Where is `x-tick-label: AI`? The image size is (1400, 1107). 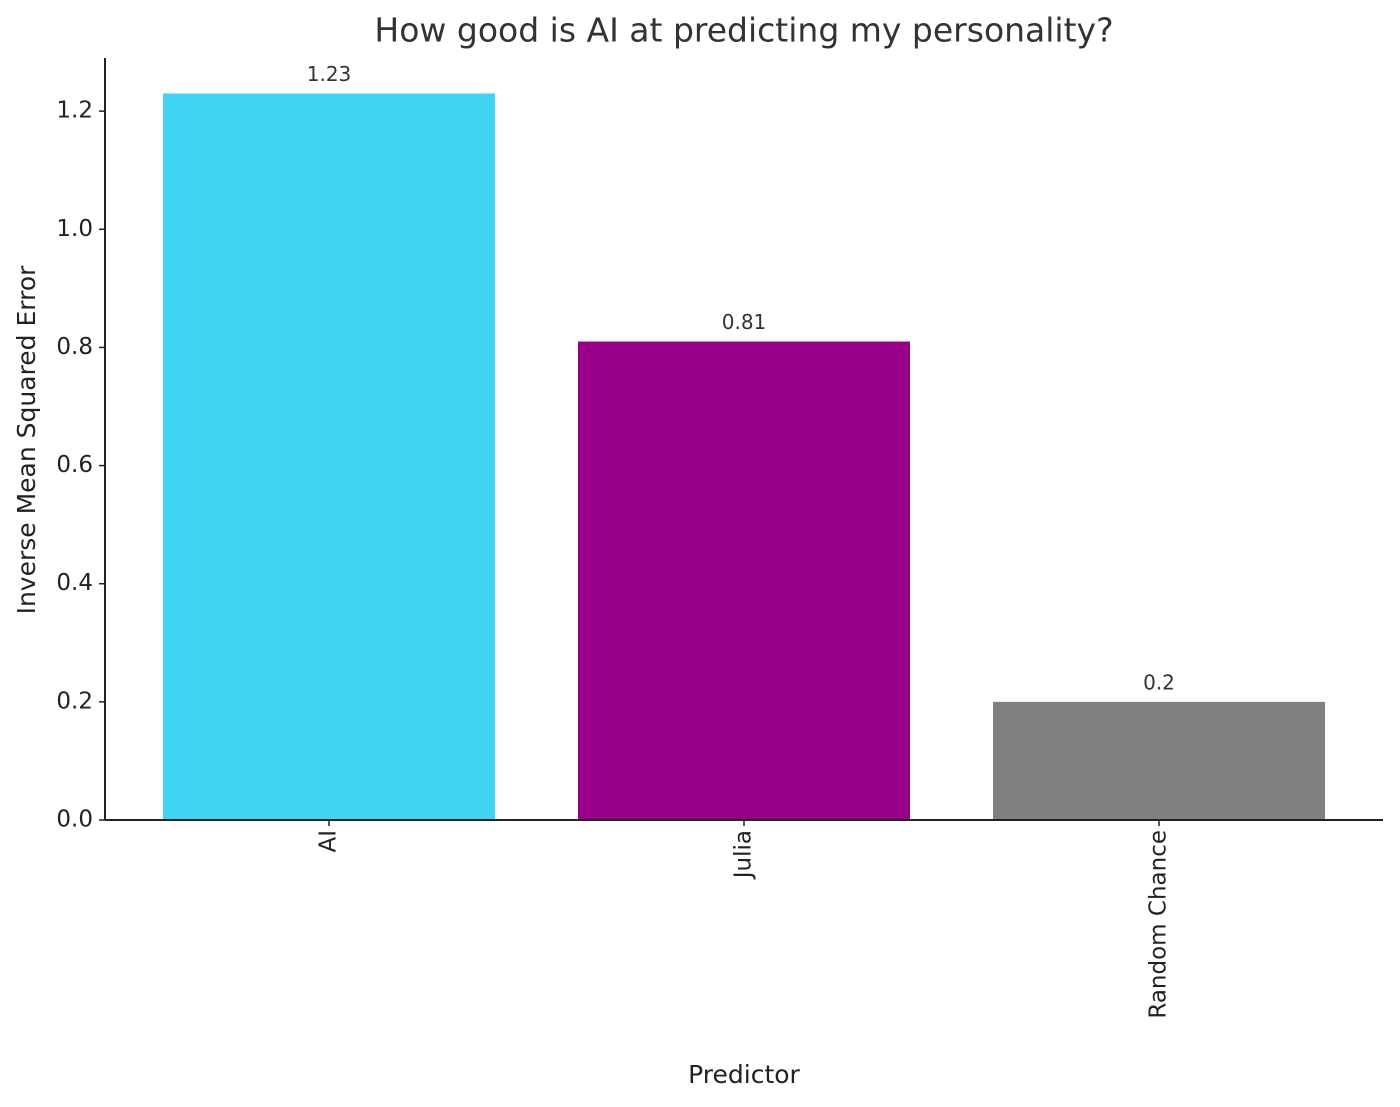 x-tick-label: AI is located at coordinates (329, 841).